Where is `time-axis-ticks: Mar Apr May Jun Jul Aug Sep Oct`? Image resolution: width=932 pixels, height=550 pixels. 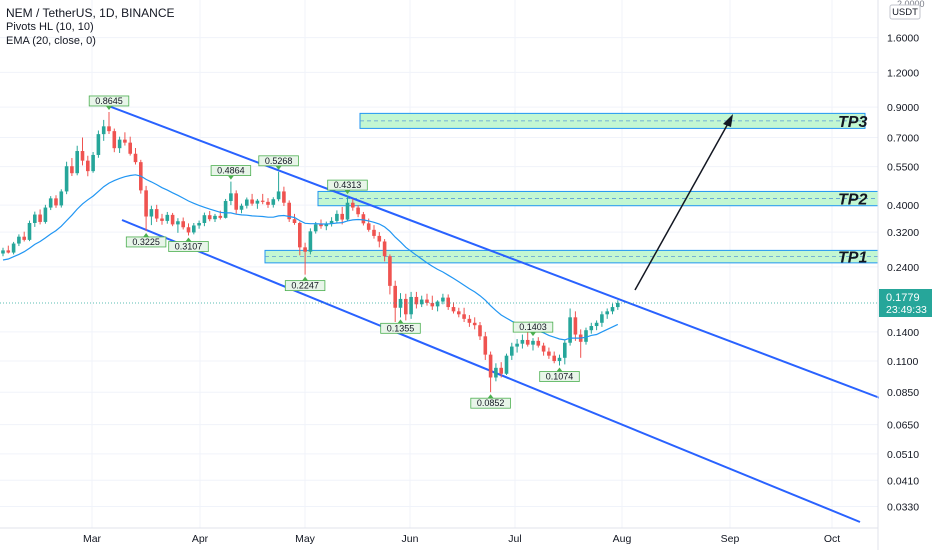 time-axis-ticks: Mar Apr May Jun Jul Aug Sep Oct is located at coordinates (461, 539).